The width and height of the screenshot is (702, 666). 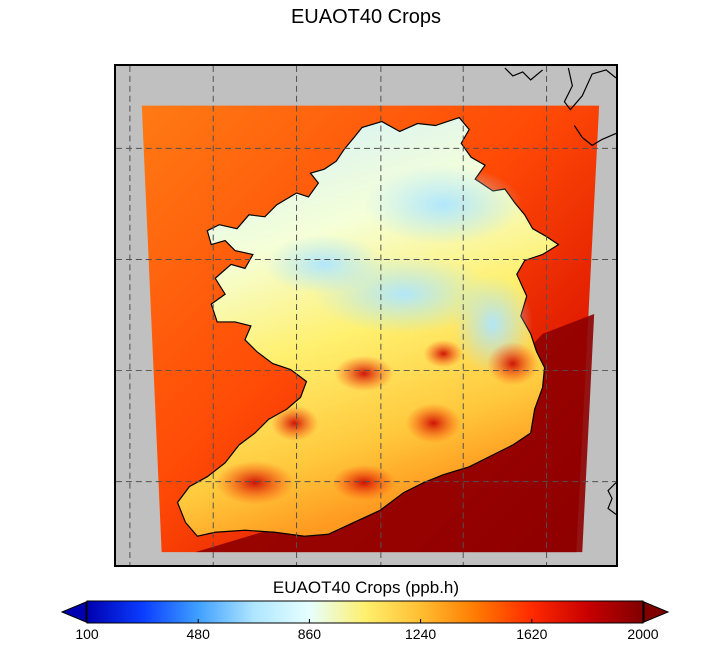 What do you see at coordinates (403, 294) in the screenshot?
I see `central-blue-patch` at bounding box center [403, 294].